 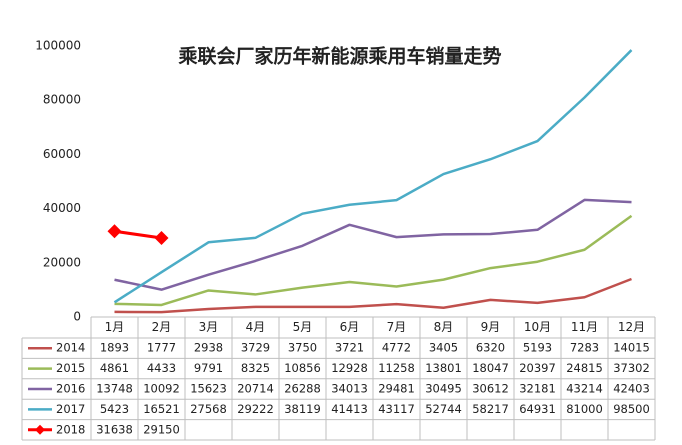 I want to click on table-cell: 81000, so click(x=584, y=409).